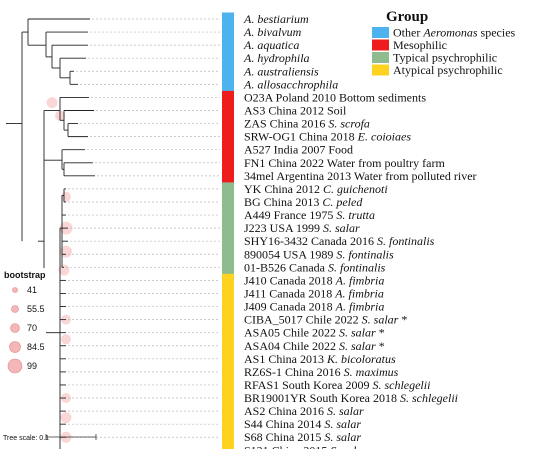 The height and width of the screenshot is (449, 550). I want to click on bootstrap-legend-value: 84.5, so click(36, 347).